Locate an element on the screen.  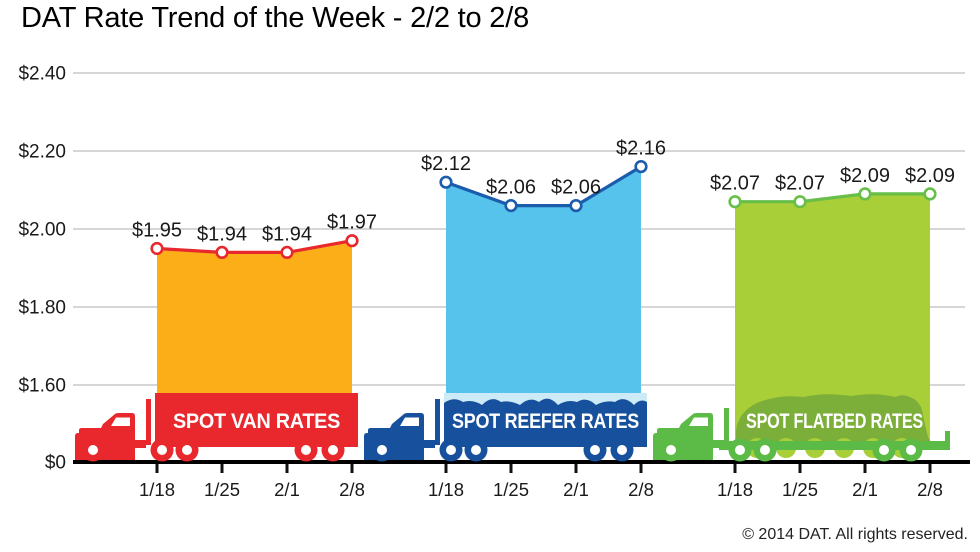
spot-van-rates-trailer is located at coordinates (256, 420).